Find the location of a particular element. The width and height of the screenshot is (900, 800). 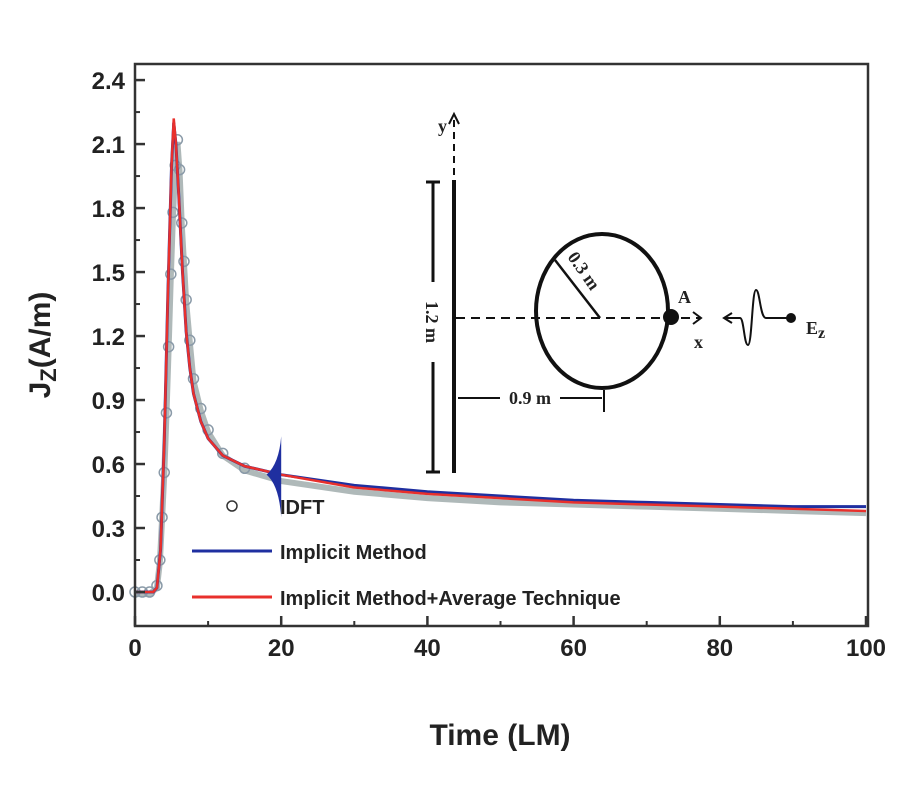

radius-line is located at coordinates (577, 289).